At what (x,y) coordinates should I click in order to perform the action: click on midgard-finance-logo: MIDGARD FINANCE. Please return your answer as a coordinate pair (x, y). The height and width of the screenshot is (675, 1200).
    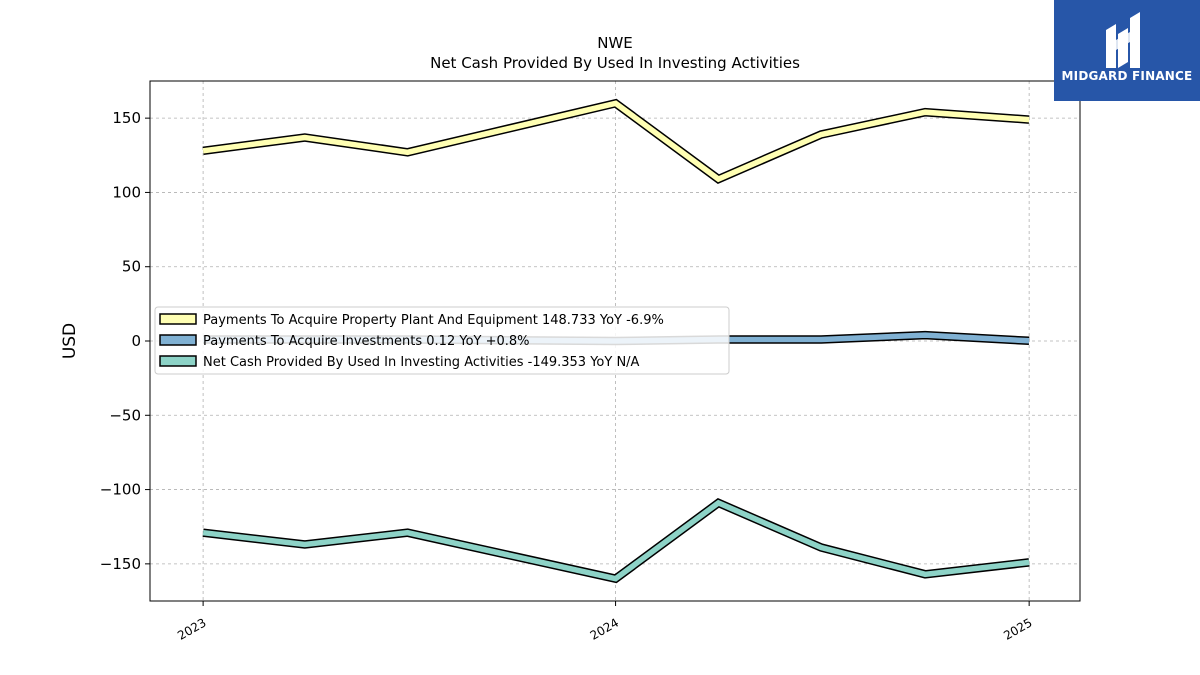
    Looking at the image, I should click on (1127, 50).